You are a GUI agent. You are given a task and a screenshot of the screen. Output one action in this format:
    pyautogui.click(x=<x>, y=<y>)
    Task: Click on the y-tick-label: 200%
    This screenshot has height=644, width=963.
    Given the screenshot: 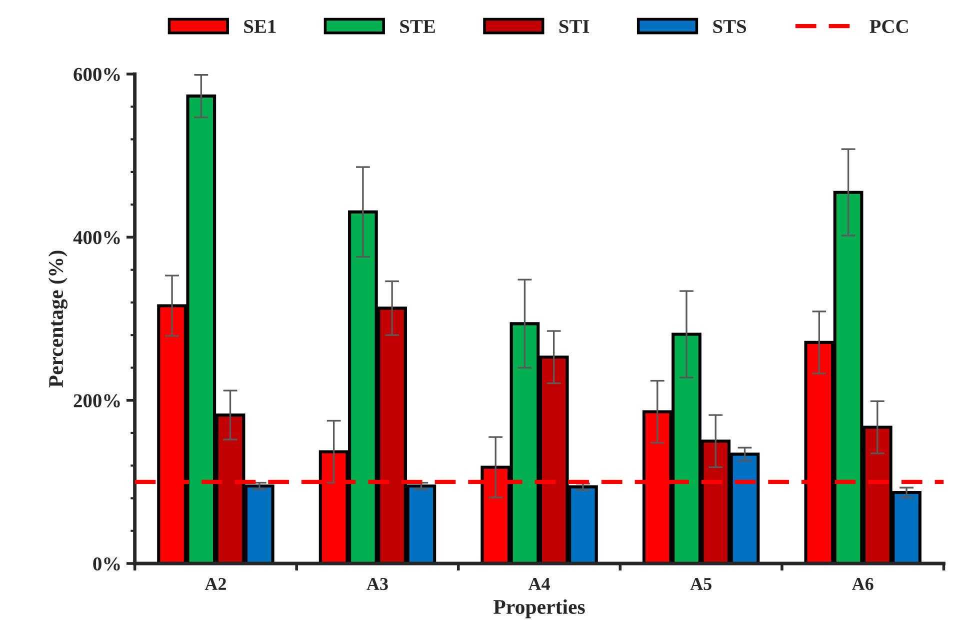 What is the action you would take?
    pyautogui.click(x=97, y=401)
    